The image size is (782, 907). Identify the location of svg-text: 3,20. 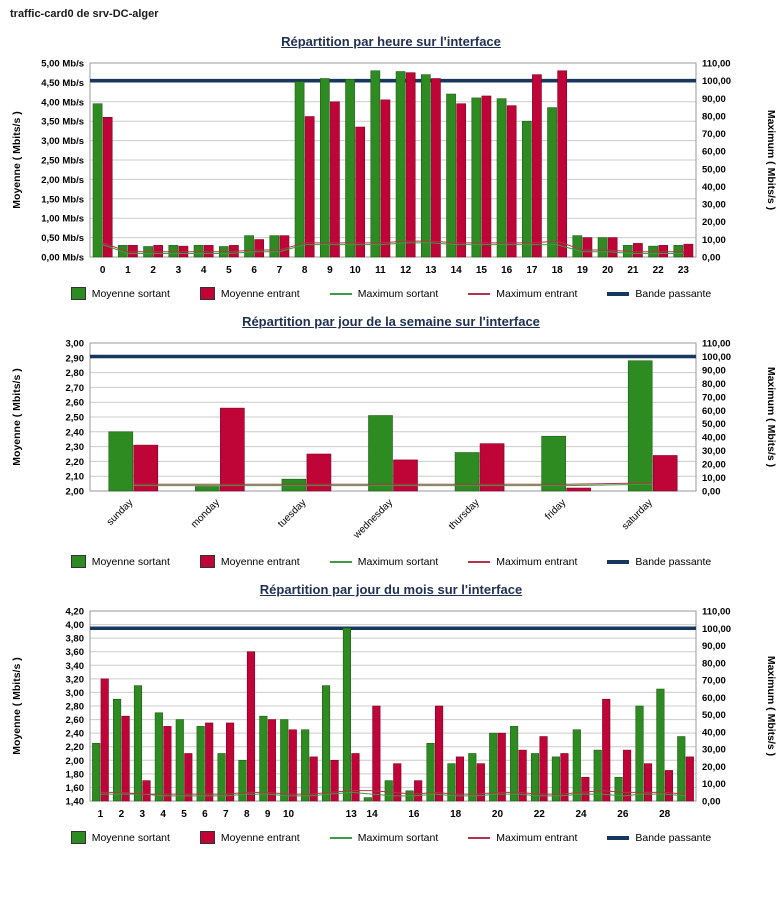
(75, 679).